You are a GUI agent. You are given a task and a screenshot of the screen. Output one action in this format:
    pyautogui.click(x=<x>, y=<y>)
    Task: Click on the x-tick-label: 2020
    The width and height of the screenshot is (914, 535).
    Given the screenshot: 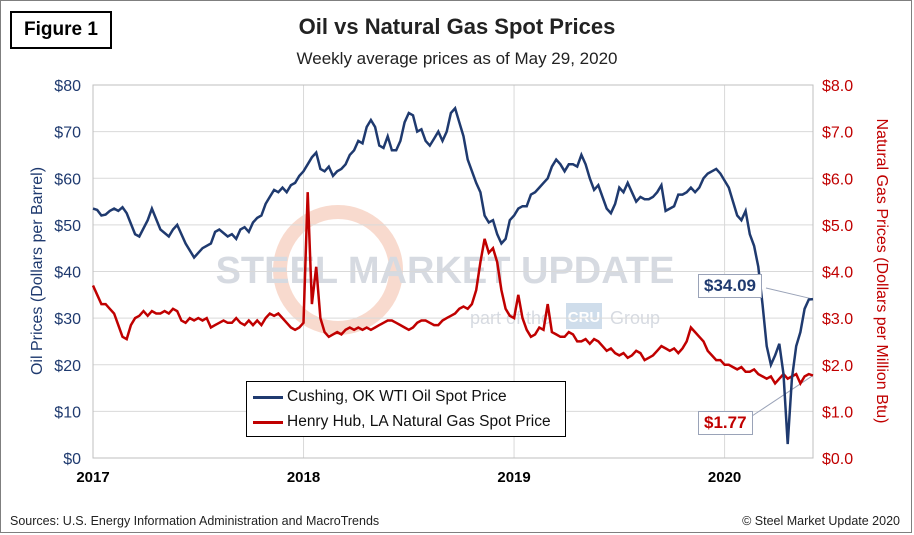 What is the action you would take?
    pyautogui.click(x=724, y=477)
    